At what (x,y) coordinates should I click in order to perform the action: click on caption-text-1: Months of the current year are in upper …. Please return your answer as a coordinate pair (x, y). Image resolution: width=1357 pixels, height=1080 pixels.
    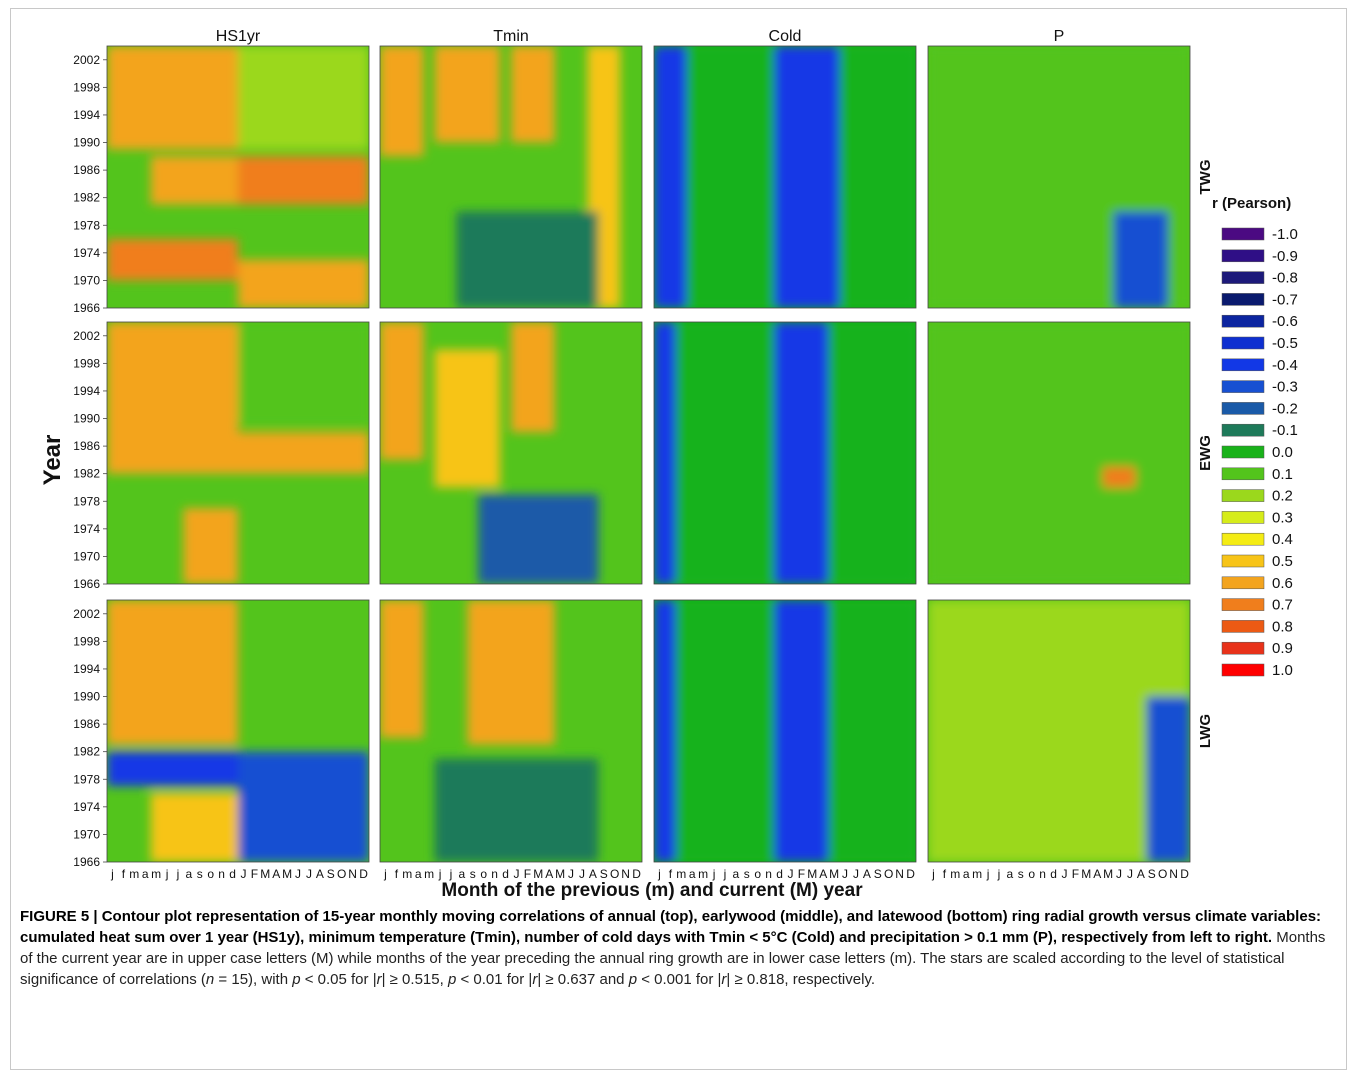
    Looking at the image, I should click on (673, 958).